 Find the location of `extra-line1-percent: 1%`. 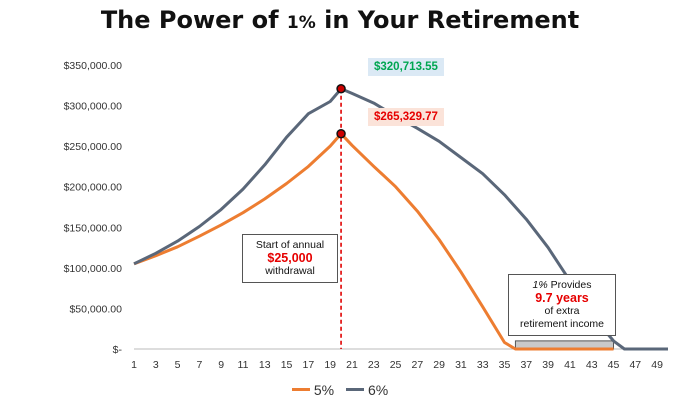

extra-line1-percent: 1% is located at coordinates (540, 285).